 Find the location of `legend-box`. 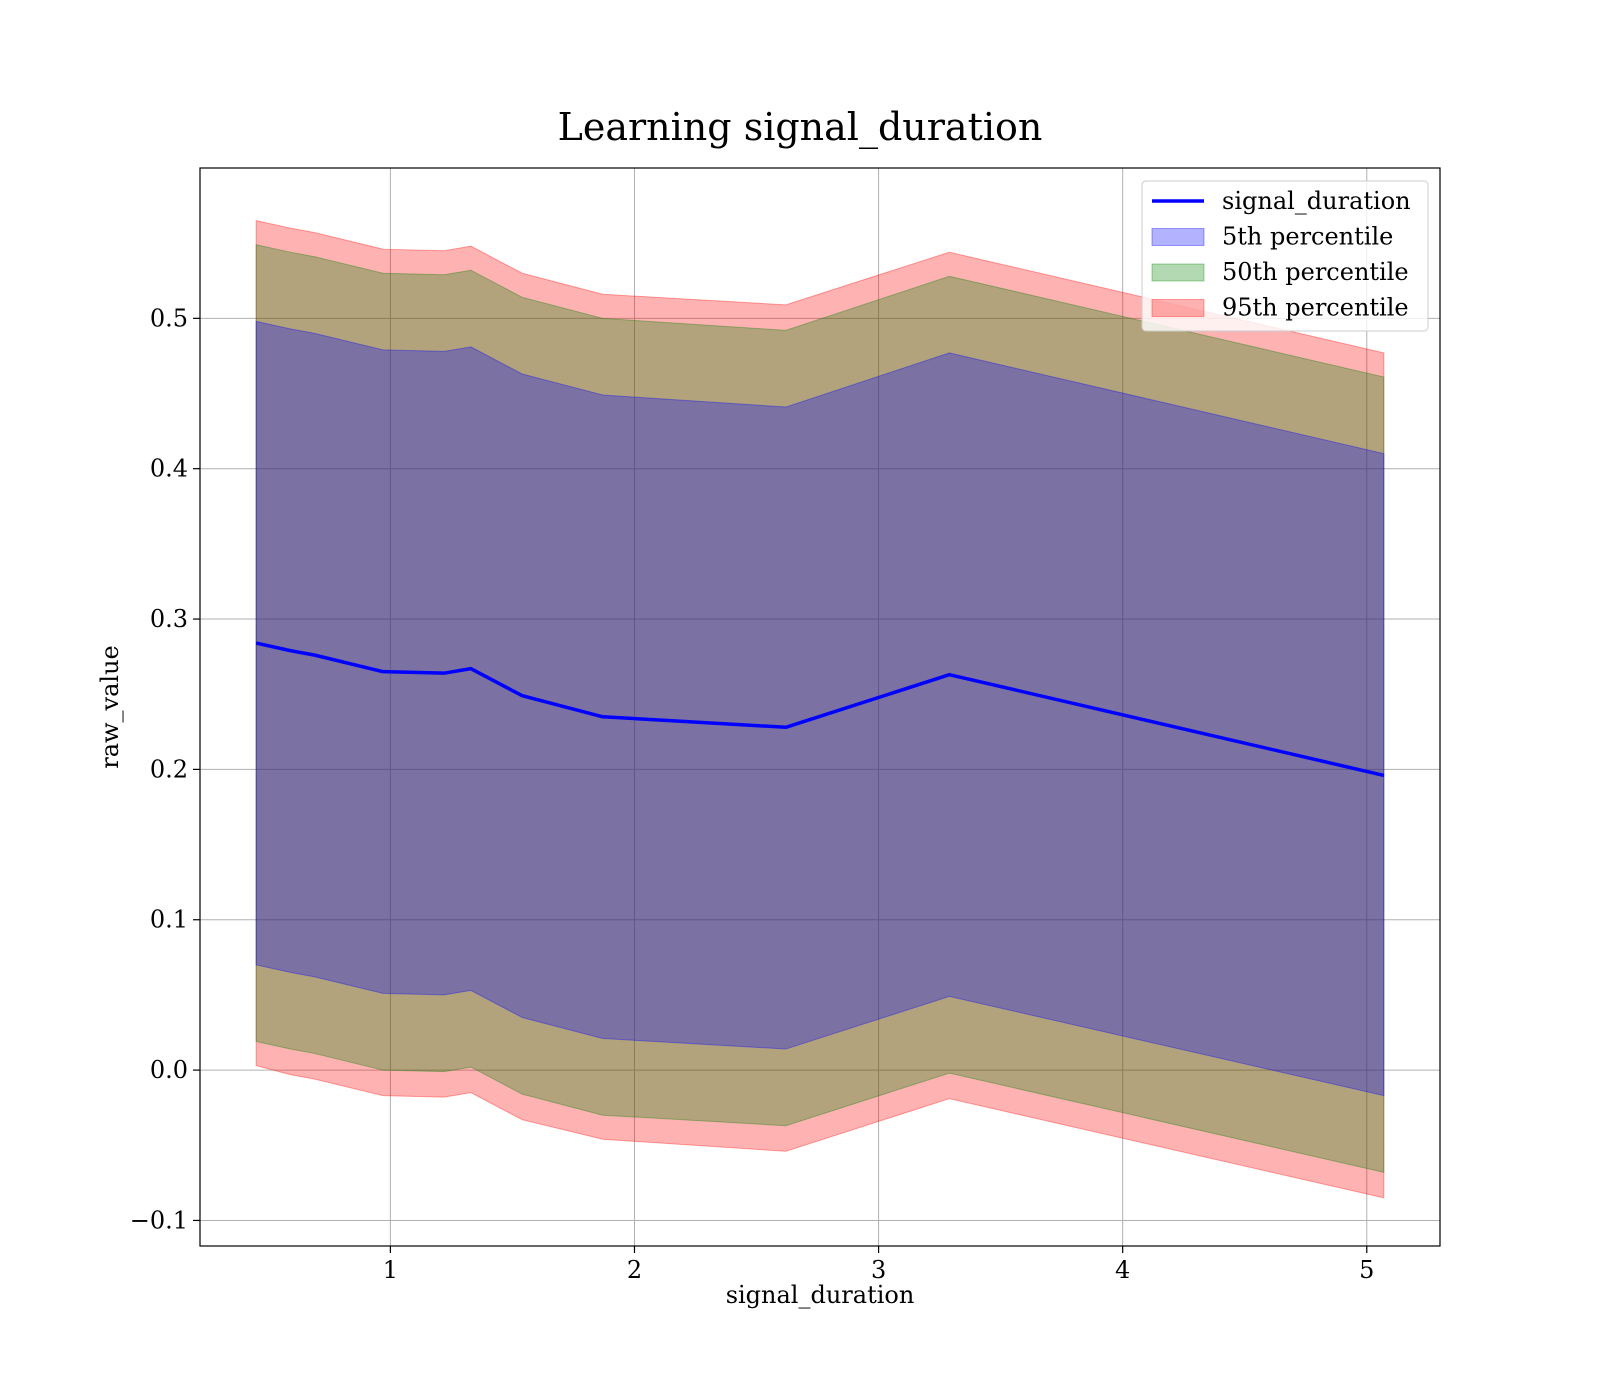

legend-box is located at coordinates (1285, 256).